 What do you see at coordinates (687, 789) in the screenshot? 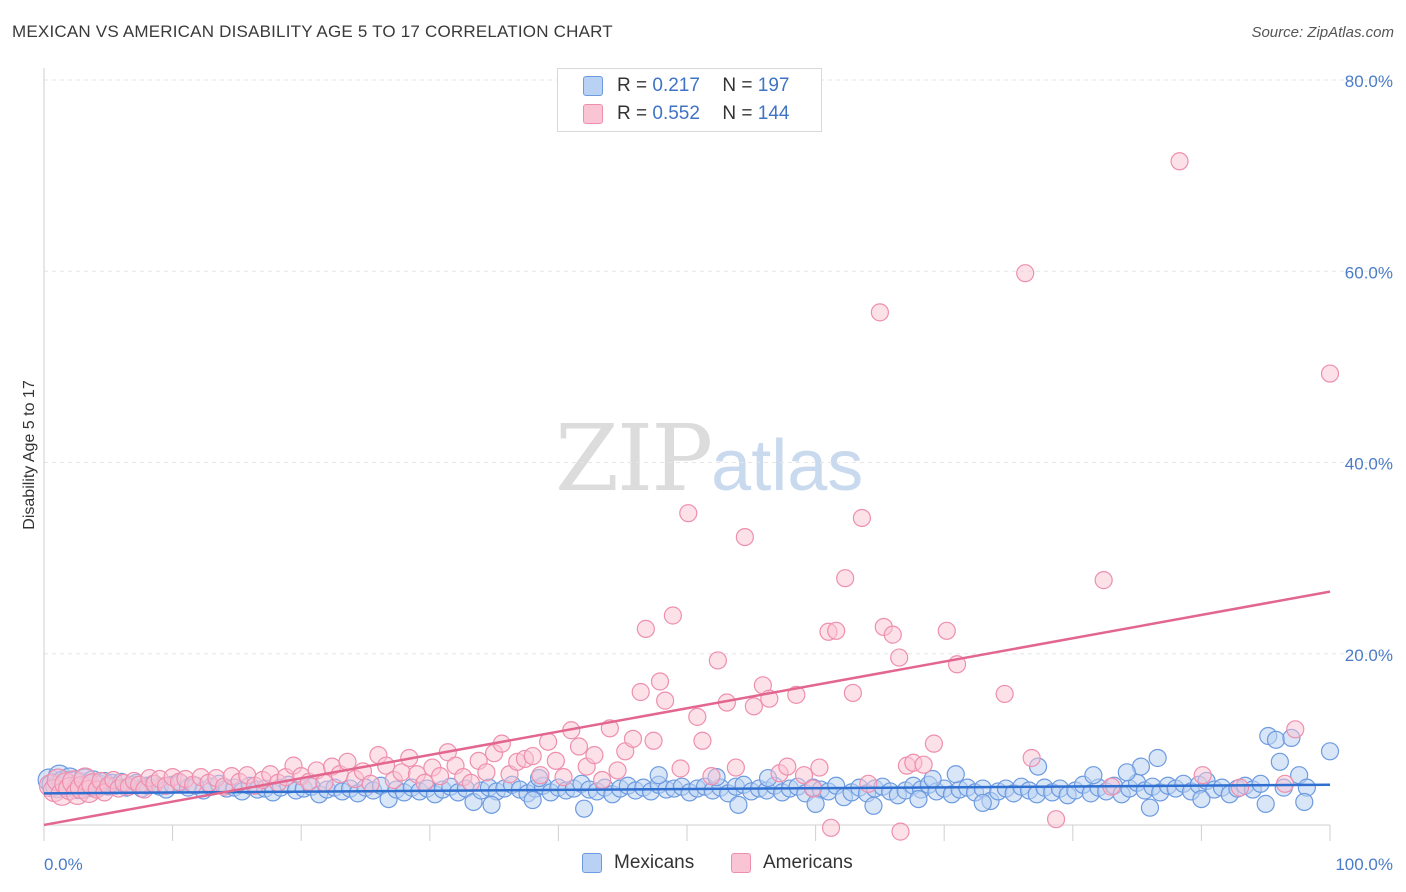
I see `mexicans-trend-line` at bounding box center [687, 789].